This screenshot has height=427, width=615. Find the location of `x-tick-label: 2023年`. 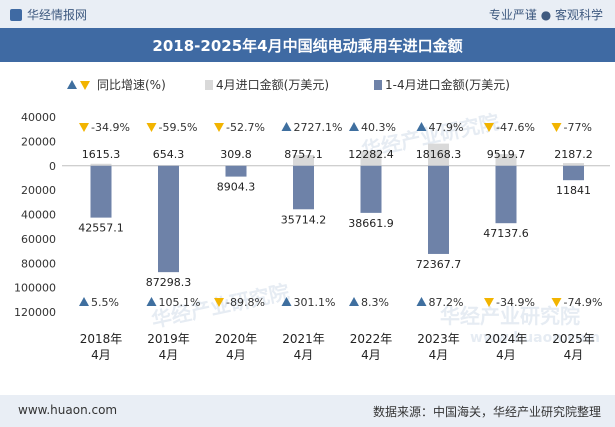

x-tick-label: 2023年 is located at coordinates (438, 339).